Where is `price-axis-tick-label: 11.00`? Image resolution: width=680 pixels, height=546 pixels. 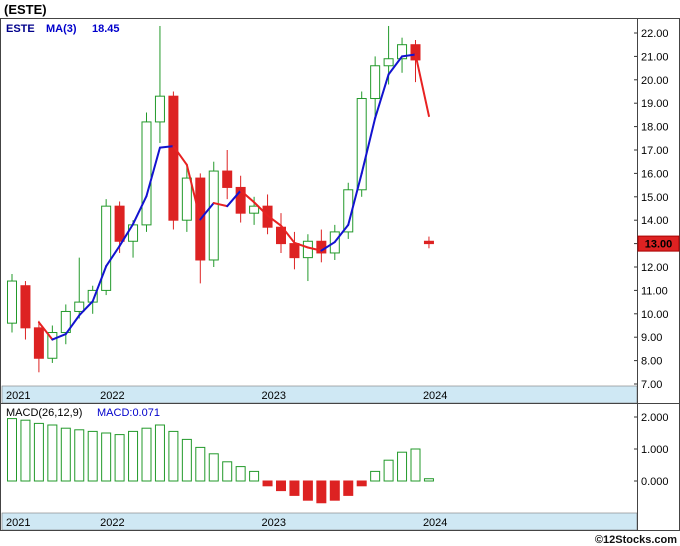 price-axis-tick-label: 11.00 is located at coordinates (654, 291).